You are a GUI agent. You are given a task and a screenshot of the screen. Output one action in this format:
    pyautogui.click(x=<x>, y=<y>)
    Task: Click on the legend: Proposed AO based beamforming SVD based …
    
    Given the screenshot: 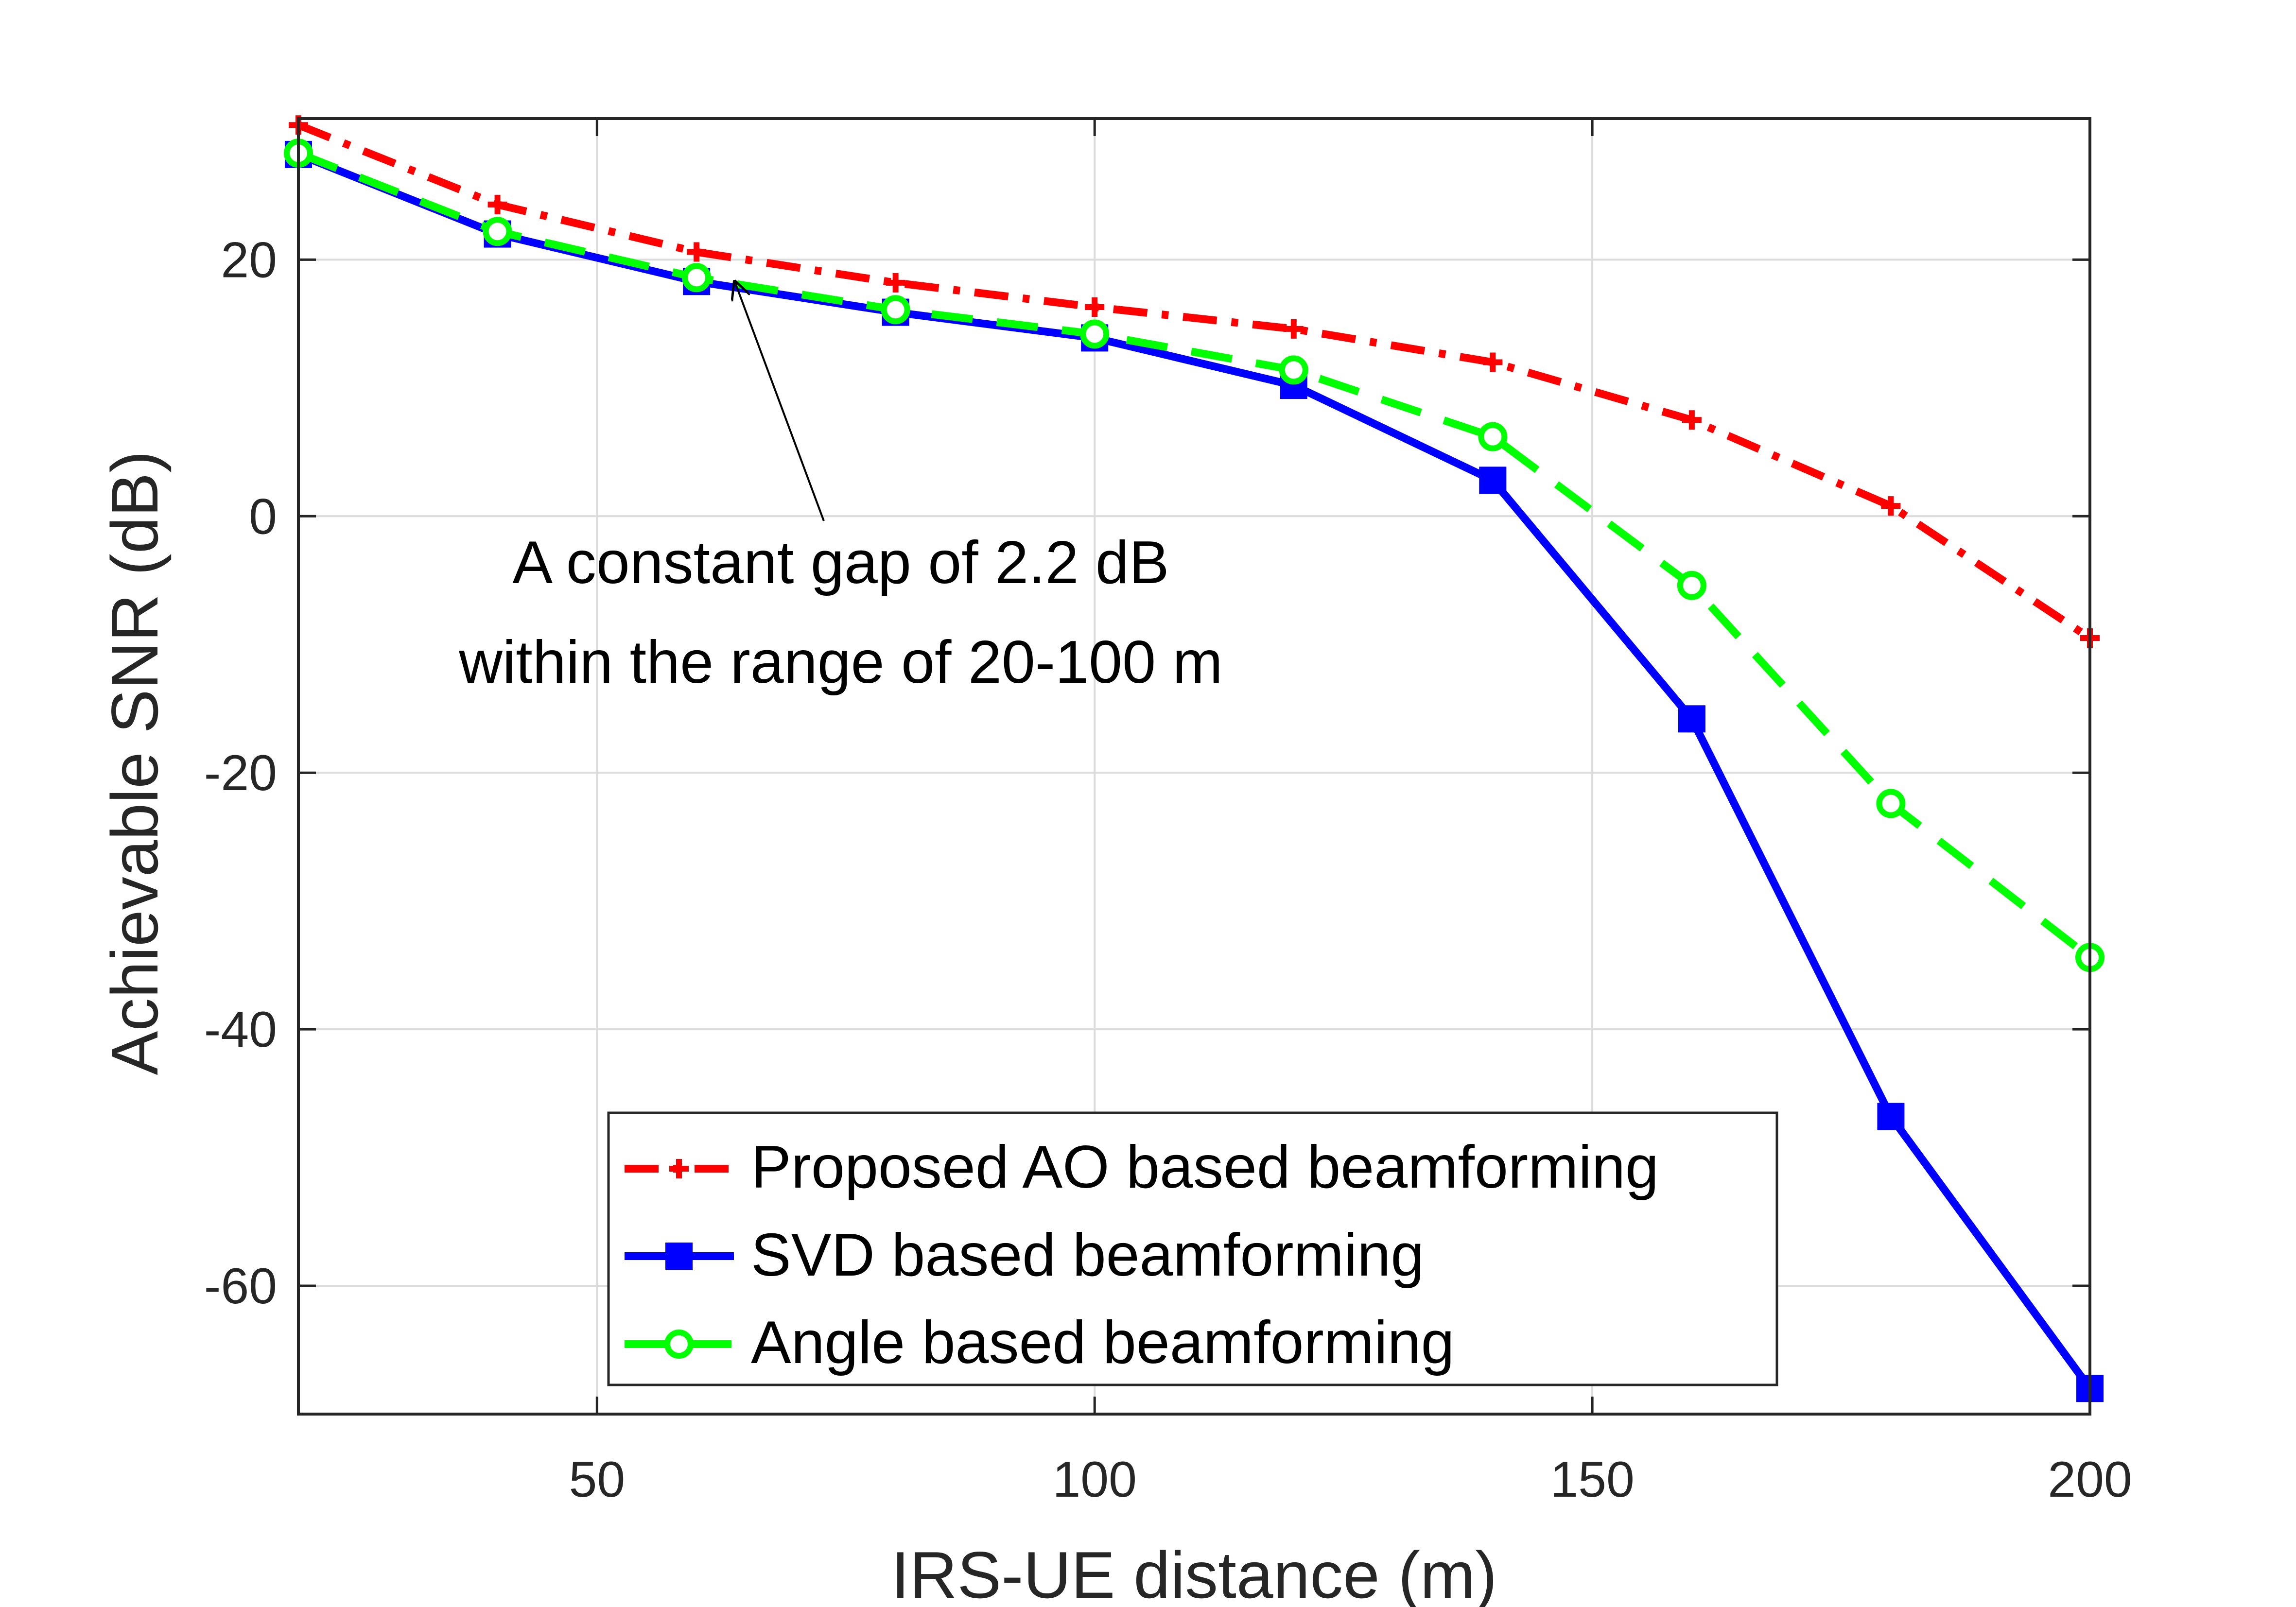 What is the action you would take?
    pyautogui.click(x=1192, y=1248)
    